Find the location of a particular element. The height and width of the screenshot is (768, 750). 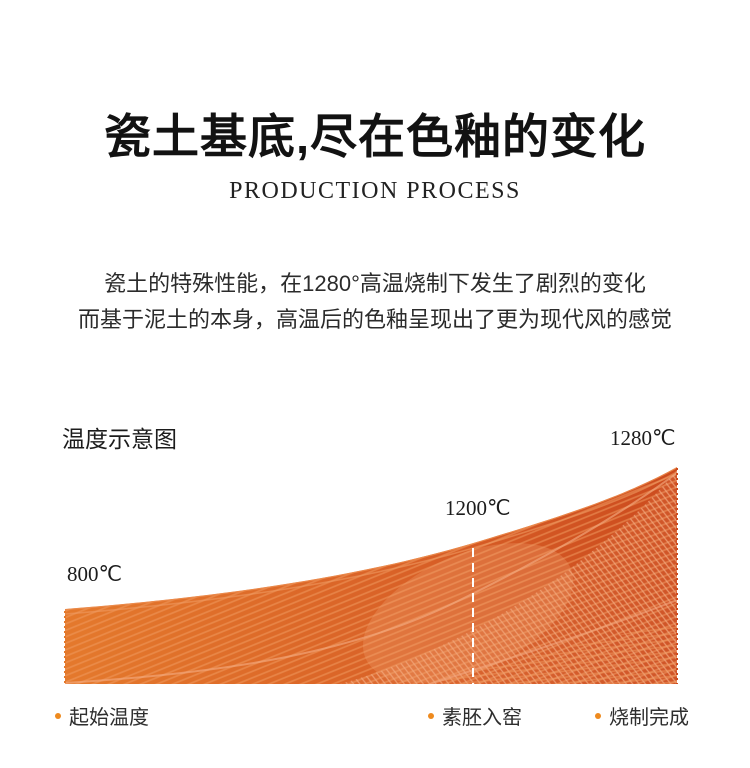

temp-label-1280: 1280℃ is located at coordinates (643, 438).